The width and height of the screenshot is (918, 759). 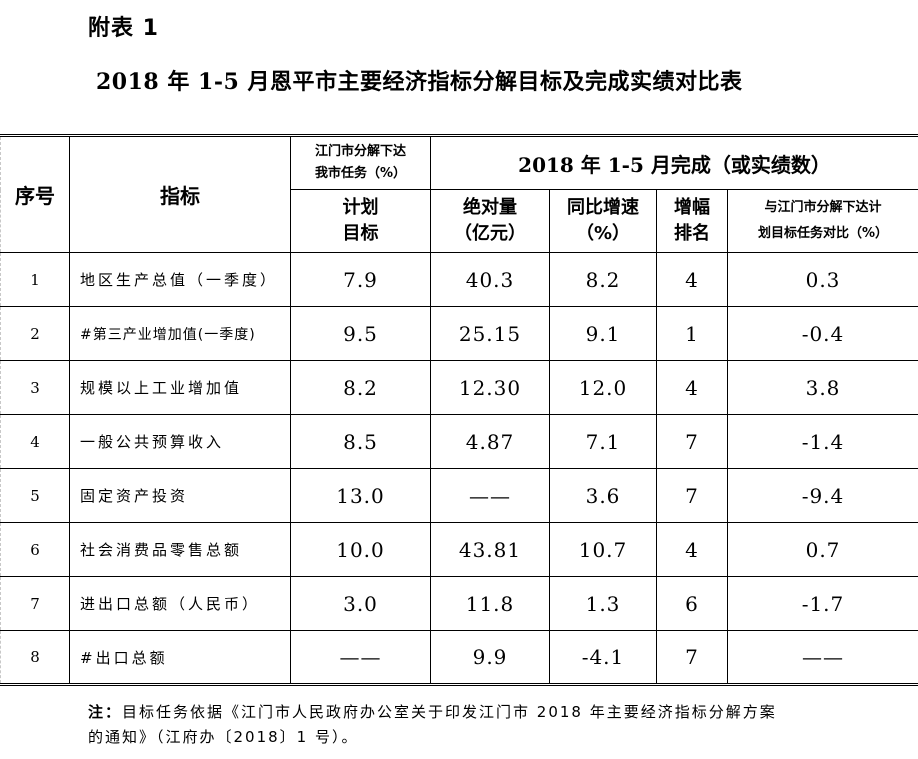 What do you see at coordinates (823, 207) in the screenshot?
I see `header-compare-line1: 与江门市分解下达计` at bounding box center [823, 207].